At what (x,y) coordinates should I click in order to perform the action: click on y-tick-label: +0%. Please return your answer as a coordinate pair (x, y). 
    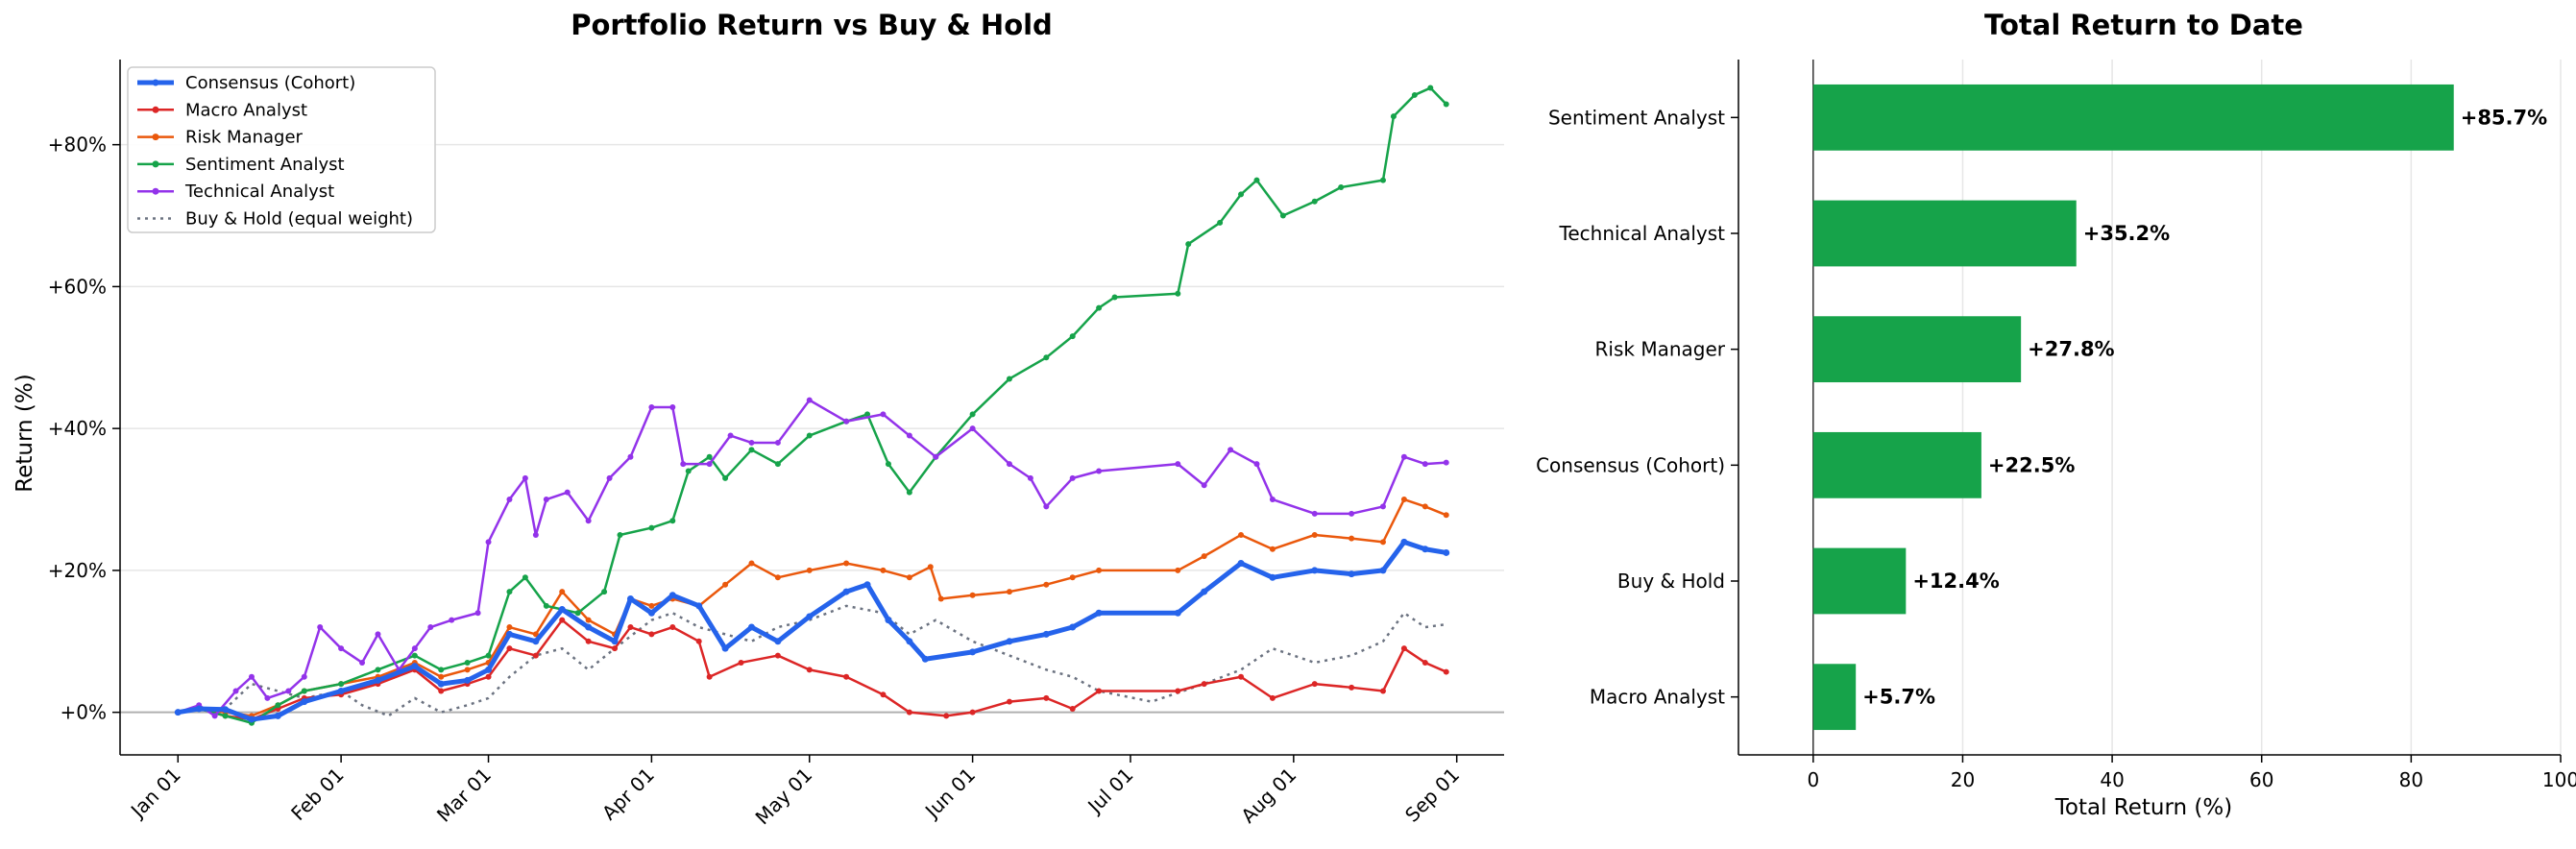
    Looking at the image, I should click on (84, 713).